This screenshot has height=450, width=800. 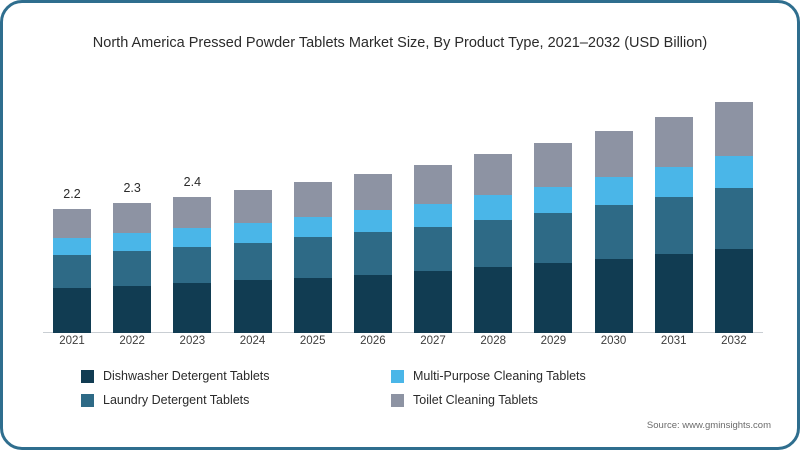 What do you see at coordinates (493, 341) in the screenshot?
I see `x-tick-label: 2028` at bounding box center [493, 341].